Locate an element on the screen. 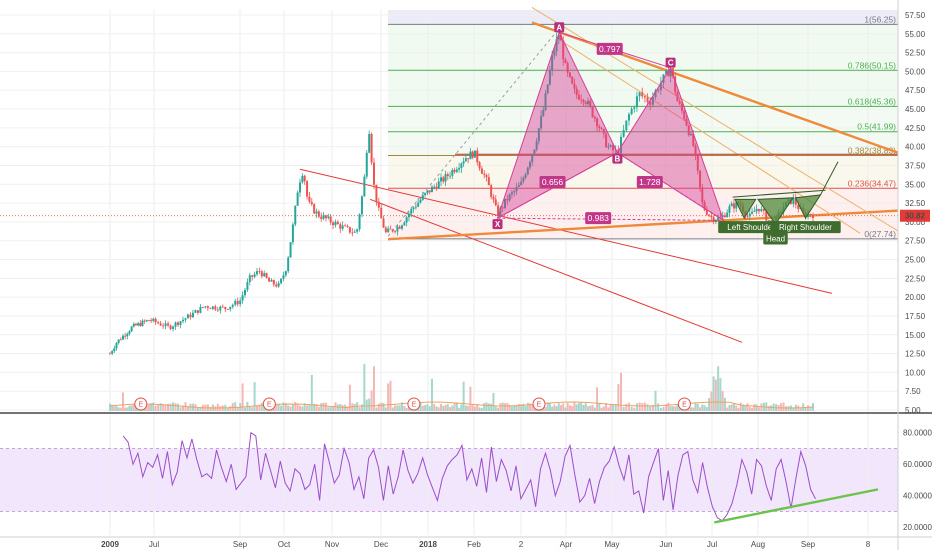  price-tick-label: 15.00 is located at coordinates (915, 335).